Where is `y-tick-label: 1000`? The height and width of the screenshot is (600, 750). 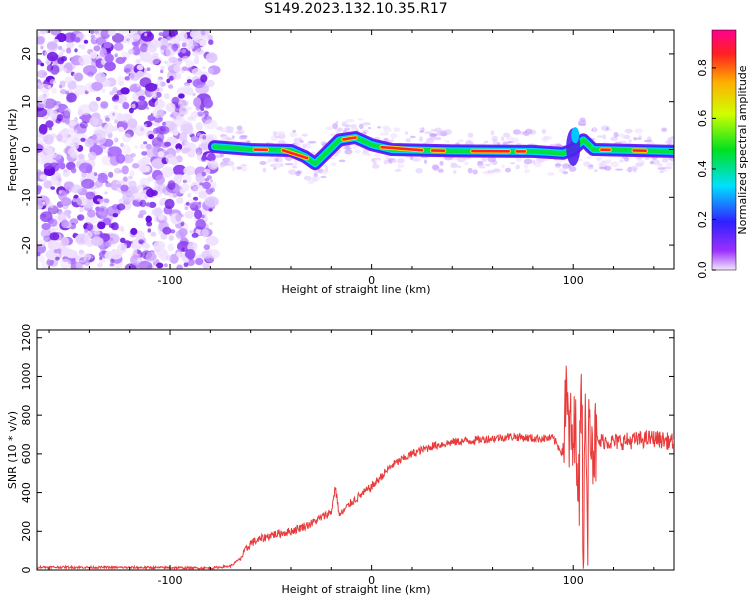 y-tick-label: 1000 is located at coordinates (26, 376).